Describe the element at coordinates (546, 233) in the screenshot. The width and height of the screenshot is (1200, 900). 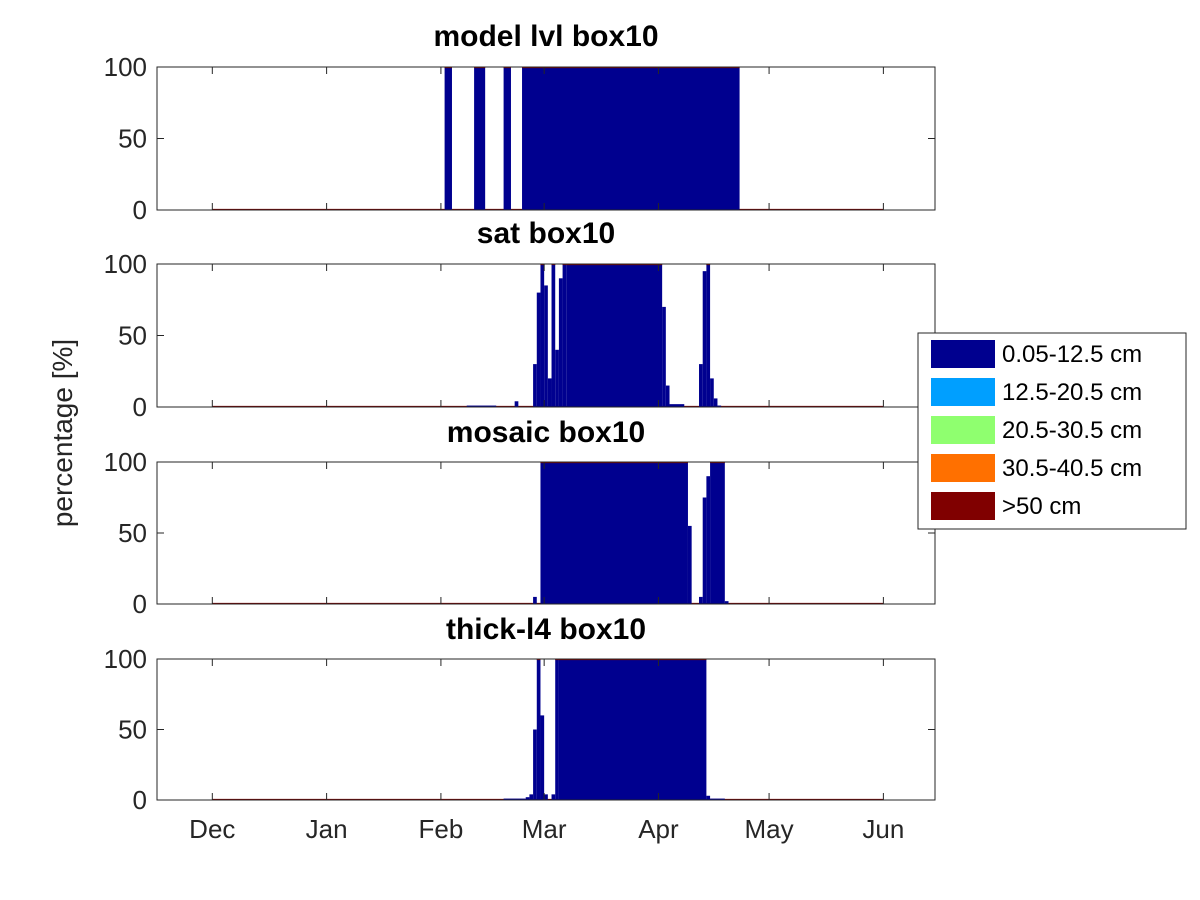
I see `panel-2-title: sat box10` at that location.